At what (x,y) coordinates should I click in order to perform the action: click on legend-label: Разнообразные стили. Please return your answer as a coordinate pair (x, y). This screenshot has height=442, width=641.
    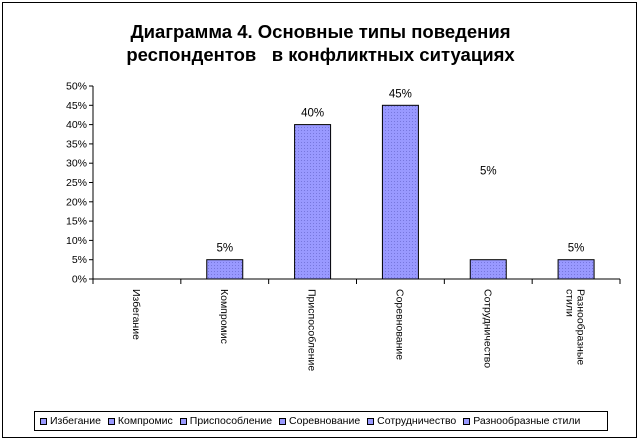
    Looking at the image, I should click on (527, 421).